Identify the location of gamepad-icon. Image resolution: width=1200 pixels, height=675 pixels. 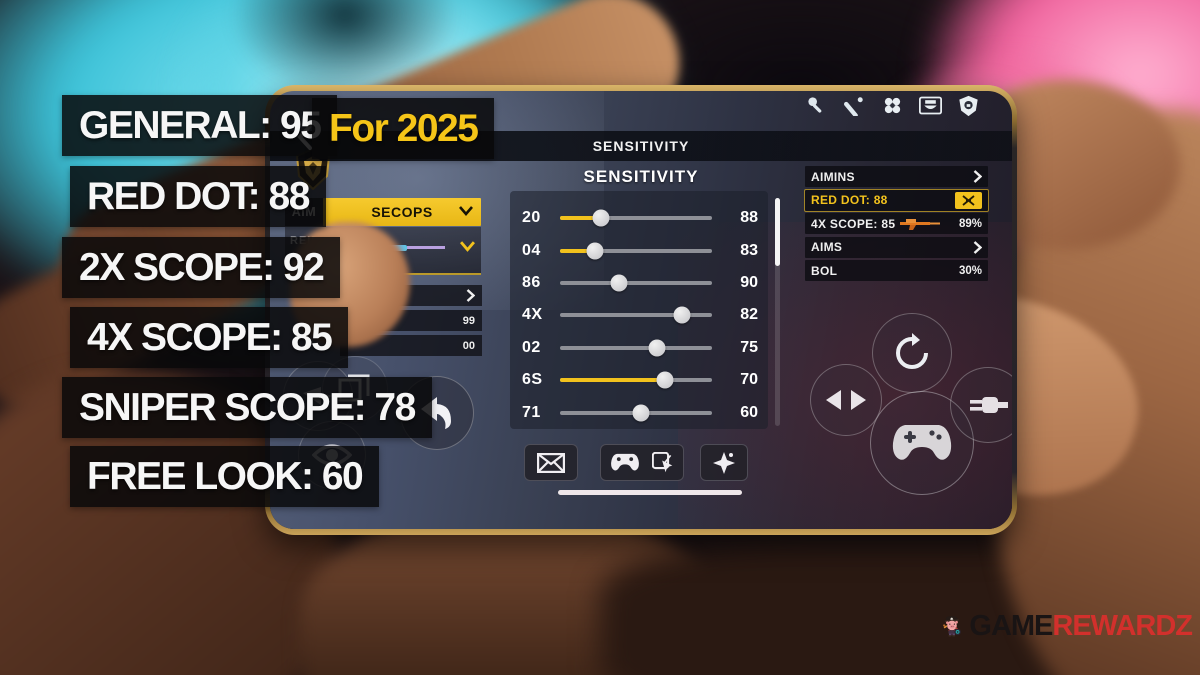
(922, 442).